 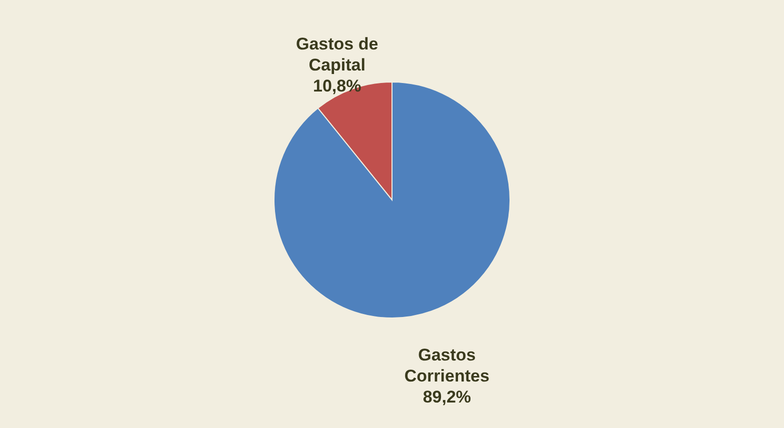 I want to click on slice-label: Gastos Corrientes, so click(x=447, y=366).